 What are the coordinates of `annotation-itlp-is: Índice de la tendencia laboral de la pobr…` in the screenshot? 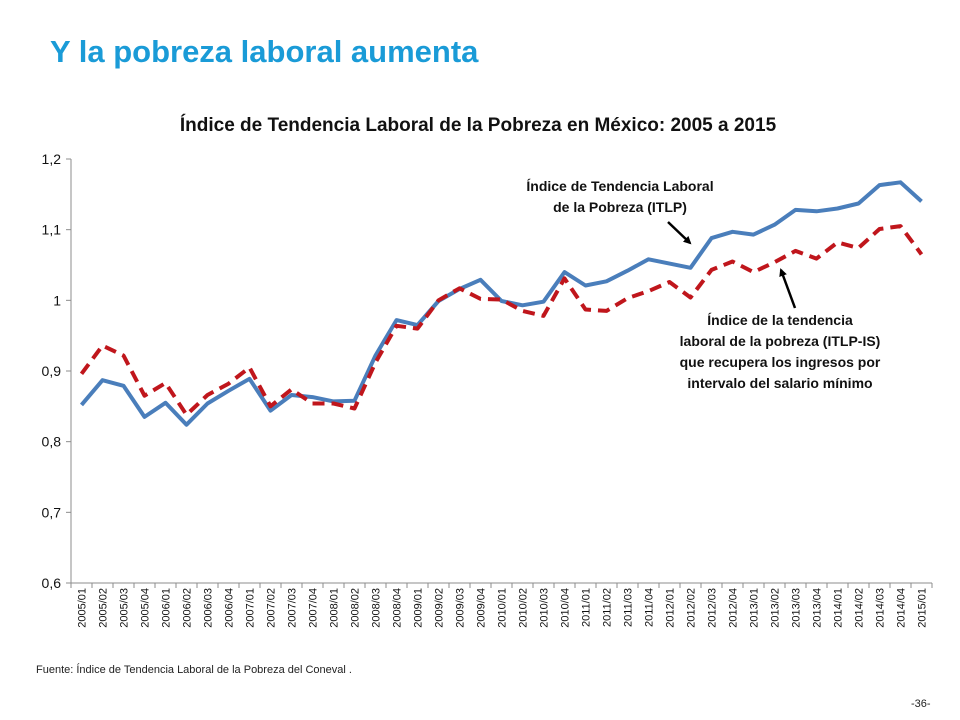 It's located at (780, 352).